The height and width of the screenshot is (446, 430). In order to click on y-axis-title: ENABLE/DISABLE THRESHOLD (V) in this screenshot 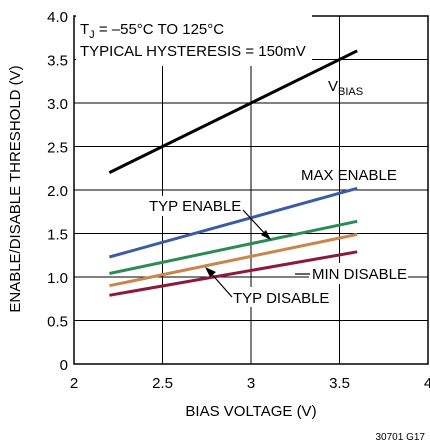, I will do `click(15, 188)`.